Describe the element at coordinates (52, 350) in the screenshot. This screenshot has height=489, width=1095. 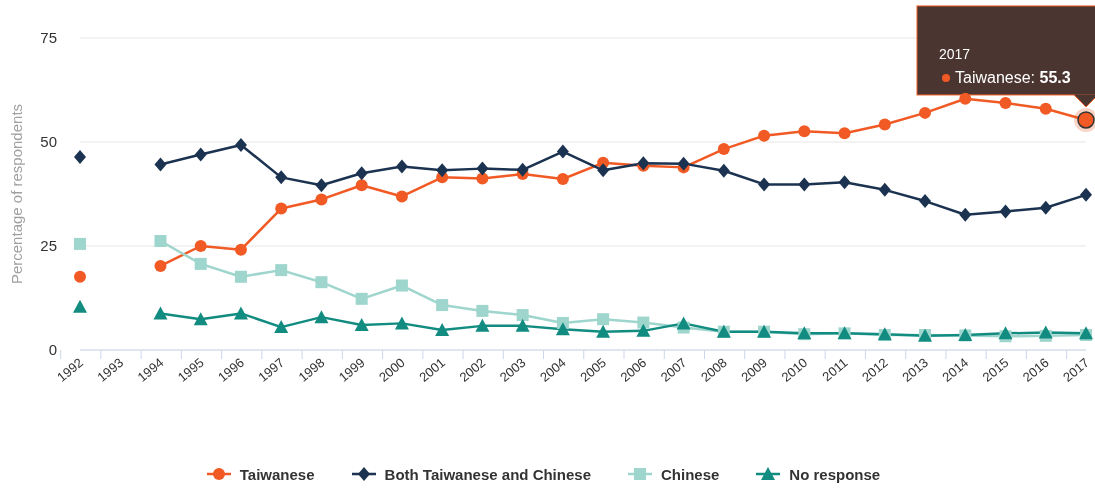
I see `y-tick-label: 0` at that location.